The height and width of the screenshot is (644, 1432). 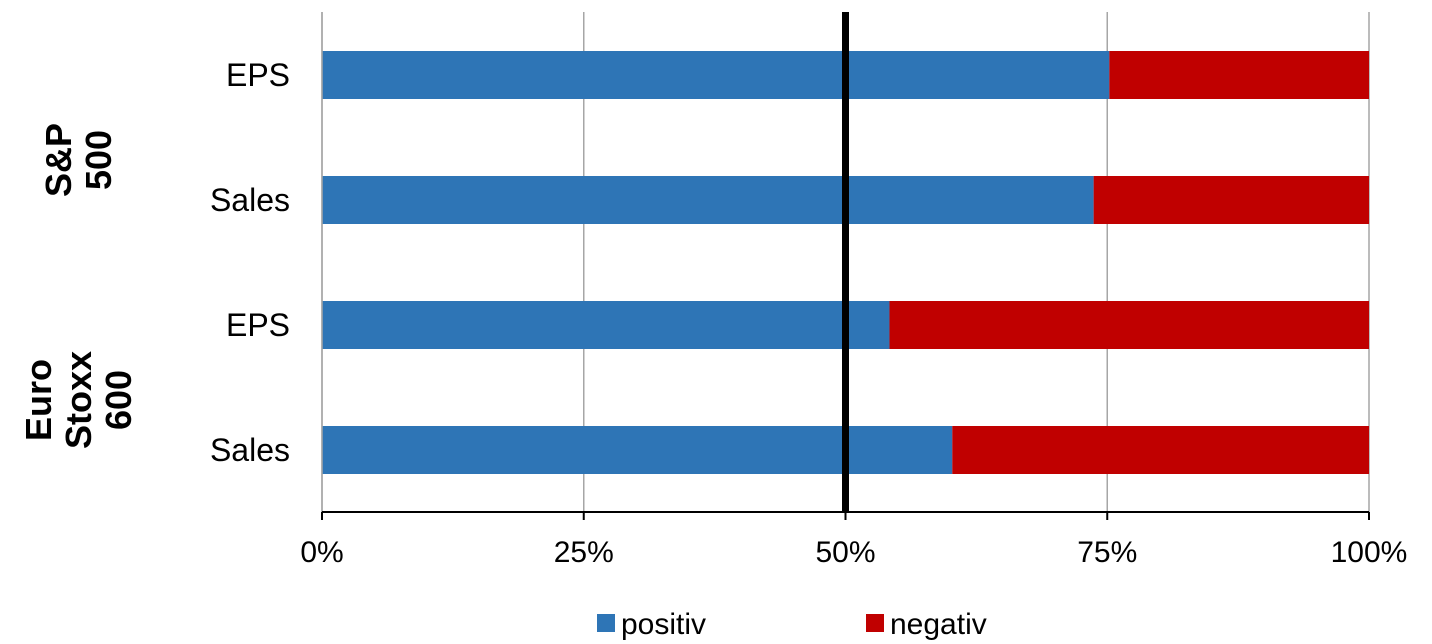 I want to click on x-tick-label-1: 25%, so click(x=584, y=552).